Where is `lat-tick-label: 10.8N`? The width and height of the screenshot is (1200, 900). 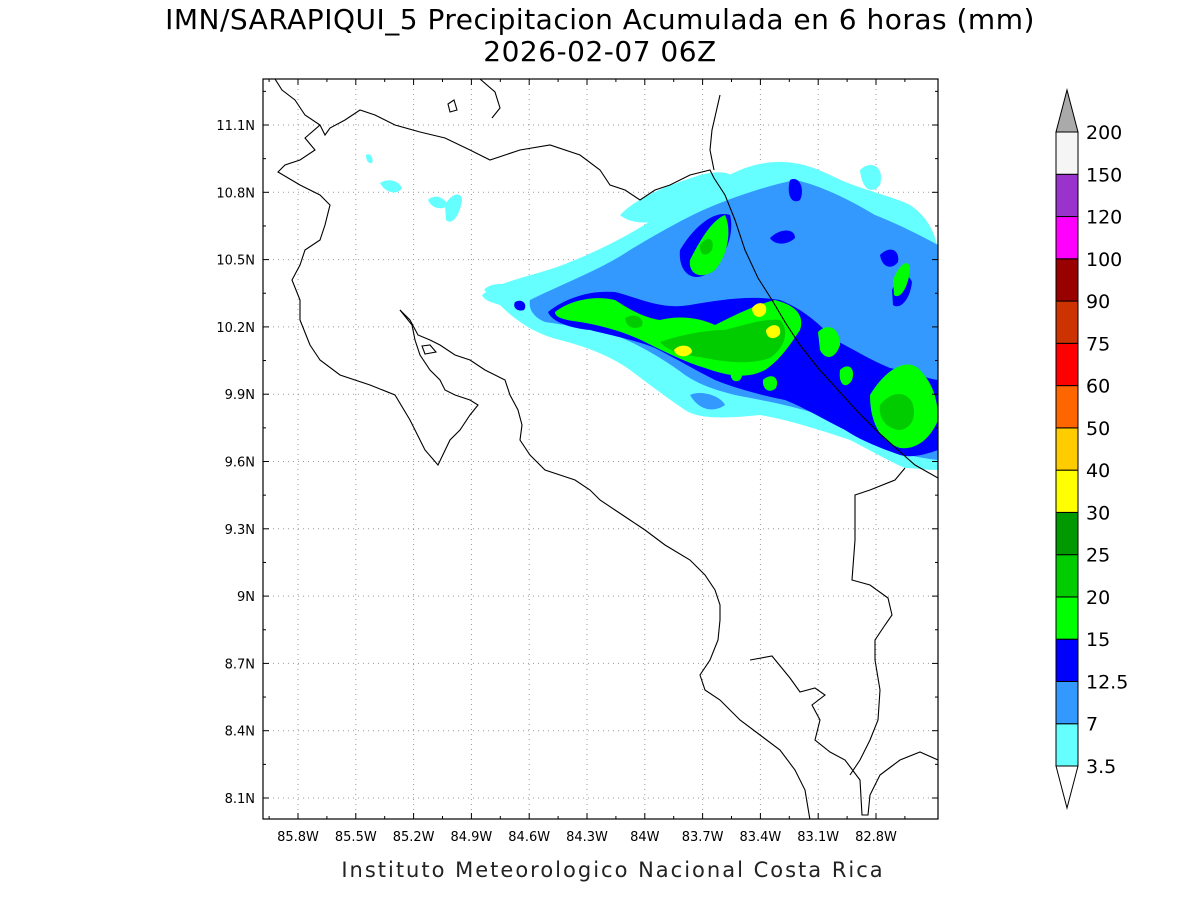 lat-tick-label: 10.8N is located at coordinates (235, 193).